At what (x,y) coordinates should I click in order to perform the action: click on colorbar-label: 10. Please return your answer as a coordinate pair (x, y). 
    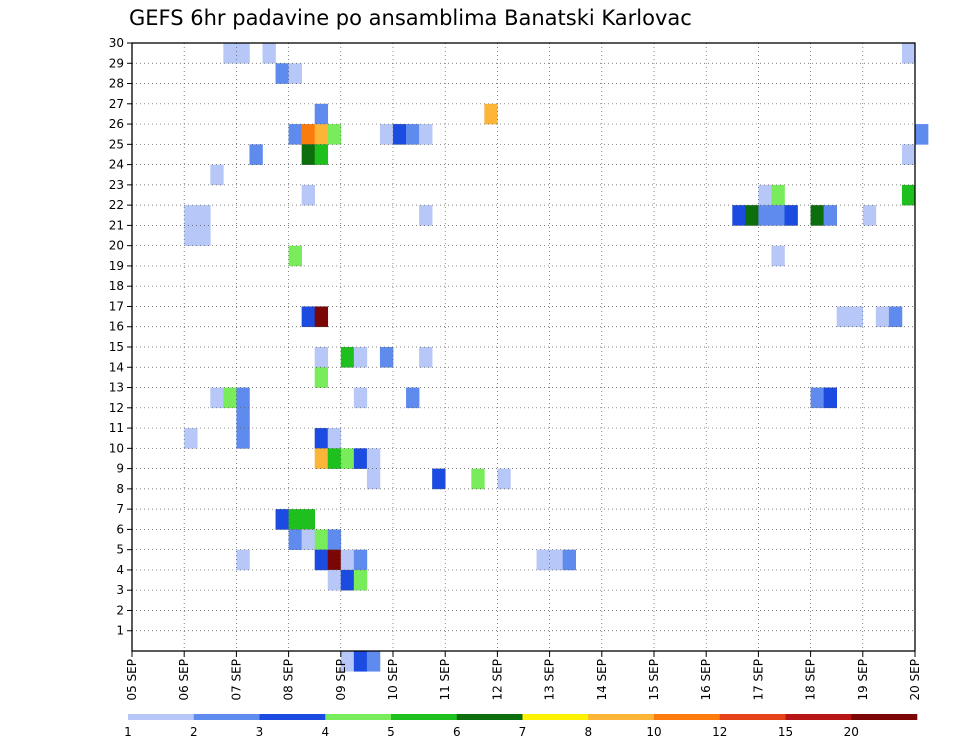
    Looking at the image, I should click on (653, 732).